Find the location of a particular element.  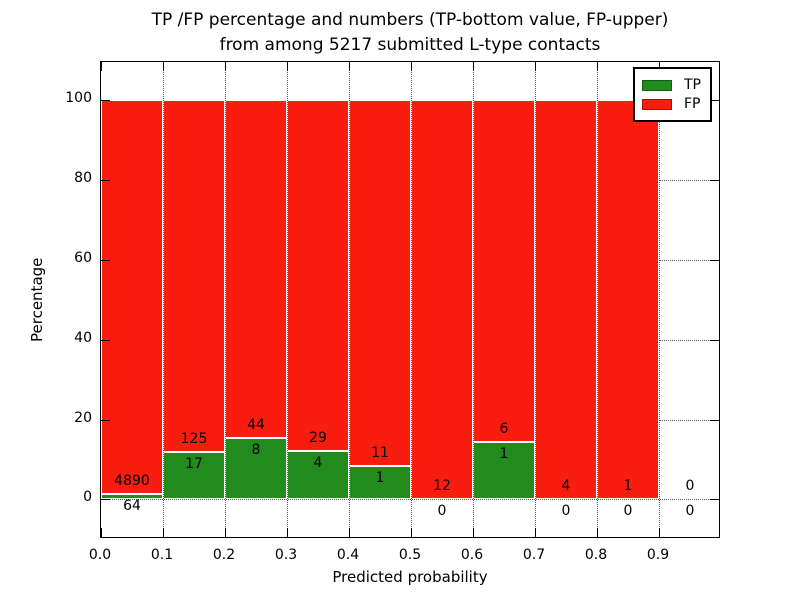

legend-label-tp: TP is located at coordinates (692, 85).